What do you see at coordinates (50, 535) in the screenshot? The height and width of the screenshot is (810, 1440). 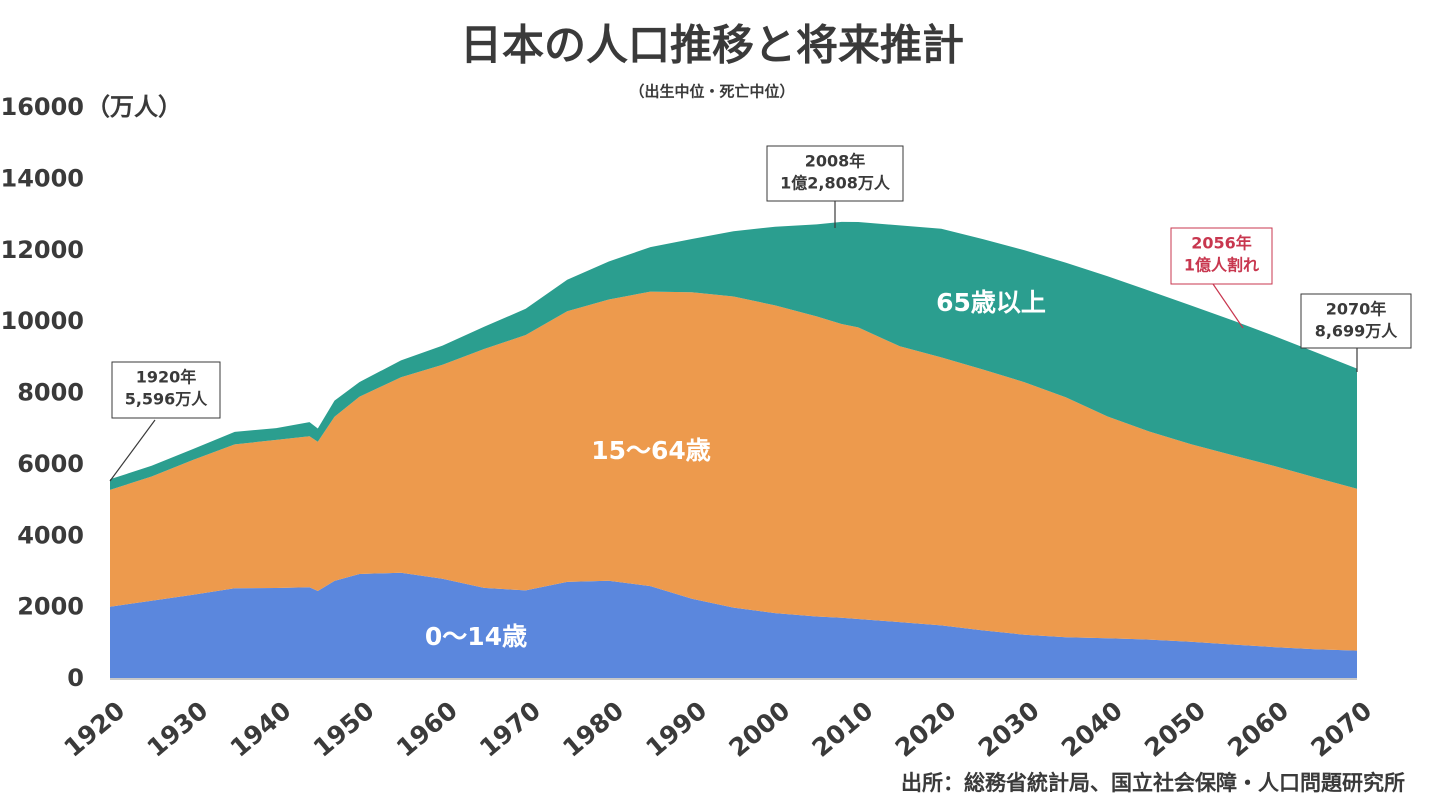 I see `y-tick-label: 4000` at bounding box center [50, 535].